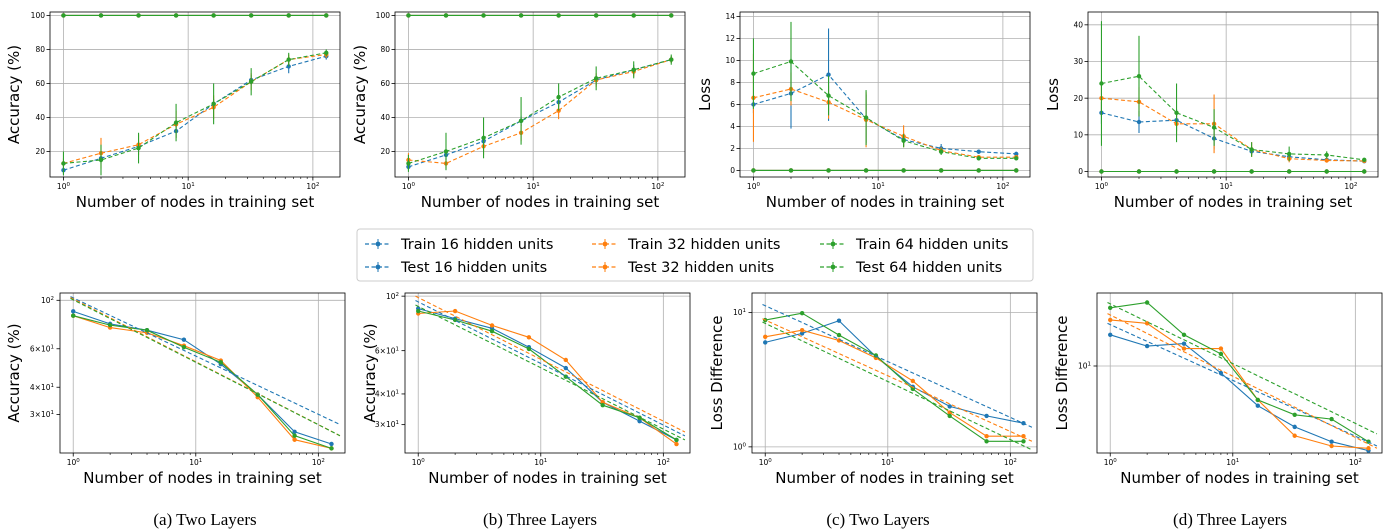  Describe the element at coordinates (1062, 373) in the screenshot. I see `y-axis-label: Loss Difference` at that location.